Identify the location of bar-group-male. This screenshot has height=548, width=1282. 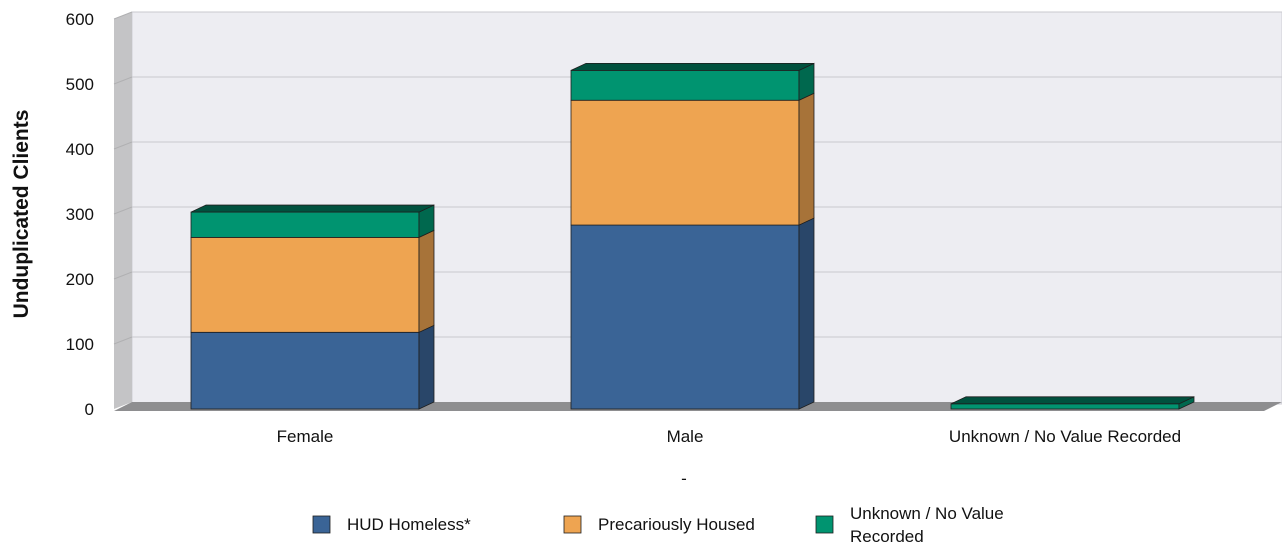
(692, 236).